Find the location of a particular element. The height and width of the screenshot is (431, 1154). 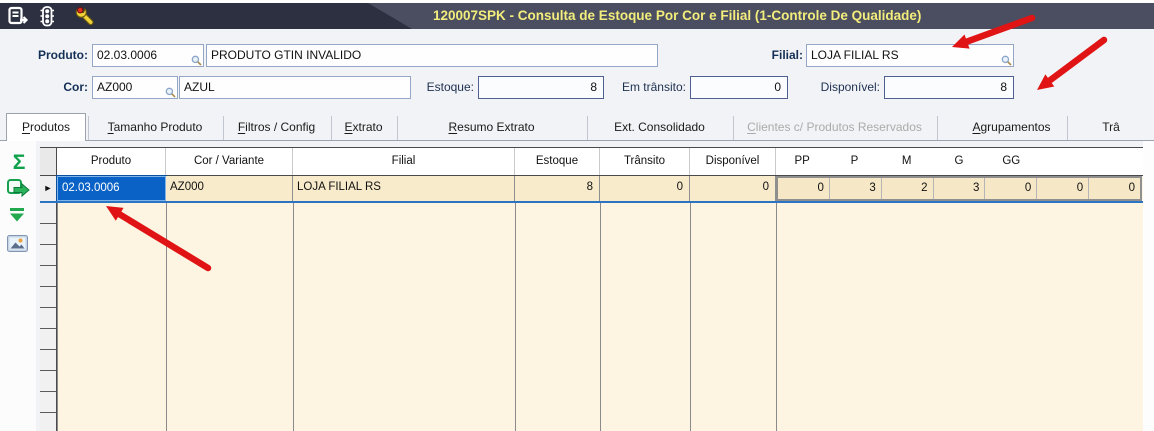

disponivel-label: Disponível: is located at coordinates (850, 87).